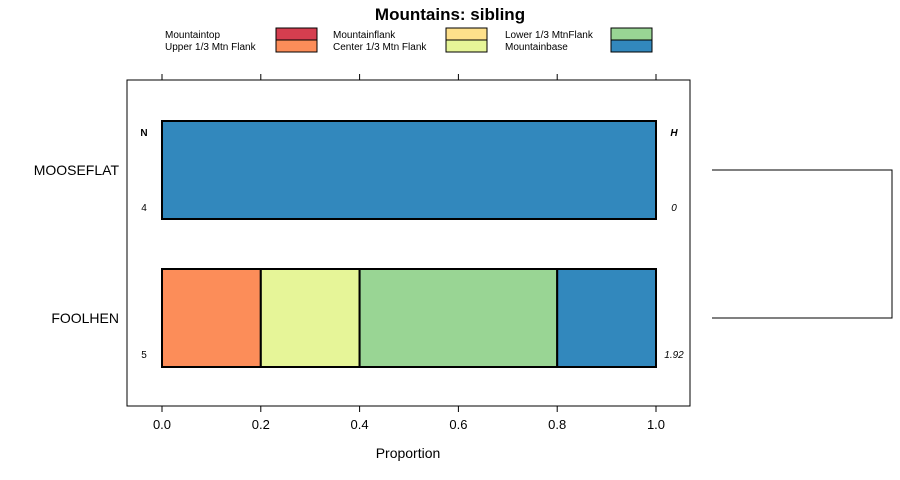 This screenshot has width=900, height=480. I want to click on h-header: H, so click(674, 133).